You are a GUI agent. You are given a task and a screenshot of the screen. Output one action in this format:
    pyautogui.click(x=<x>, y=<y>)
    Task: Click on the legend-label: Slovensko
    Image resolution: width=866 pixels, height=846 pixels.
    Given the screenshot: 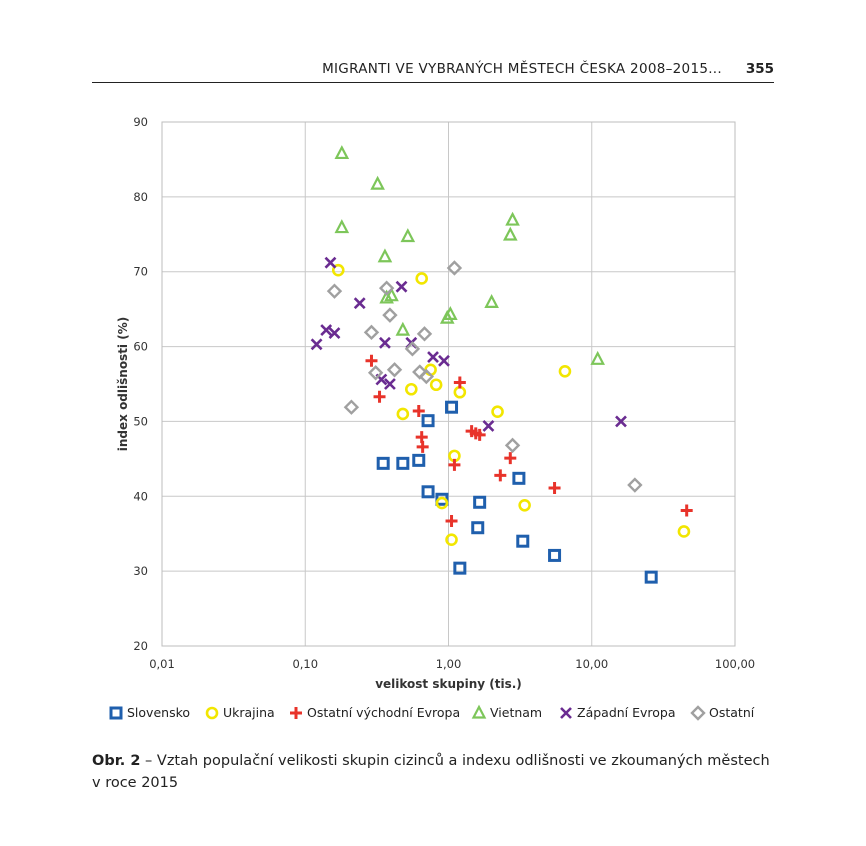 What is the action you would take?
    pyautogui.click(x=158, y=712)
    